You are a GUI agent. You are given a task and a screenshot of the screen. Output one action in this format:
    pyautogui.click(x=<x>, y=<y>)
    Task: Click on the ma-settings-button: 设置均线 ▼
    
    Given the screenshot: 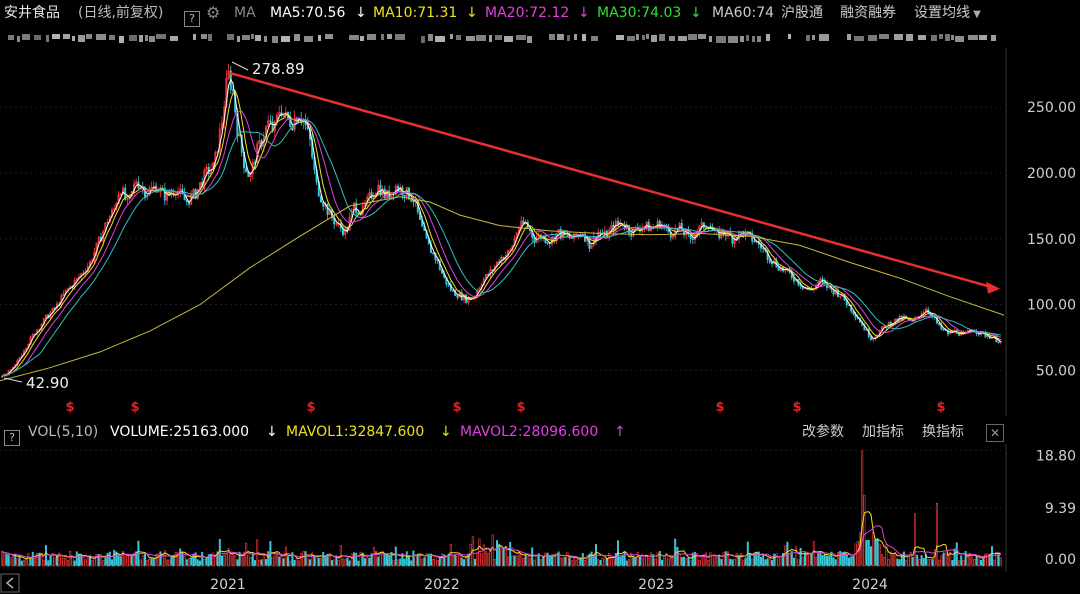 What is the action you would take?
    pyautogui.click(x=947, y=14)
    